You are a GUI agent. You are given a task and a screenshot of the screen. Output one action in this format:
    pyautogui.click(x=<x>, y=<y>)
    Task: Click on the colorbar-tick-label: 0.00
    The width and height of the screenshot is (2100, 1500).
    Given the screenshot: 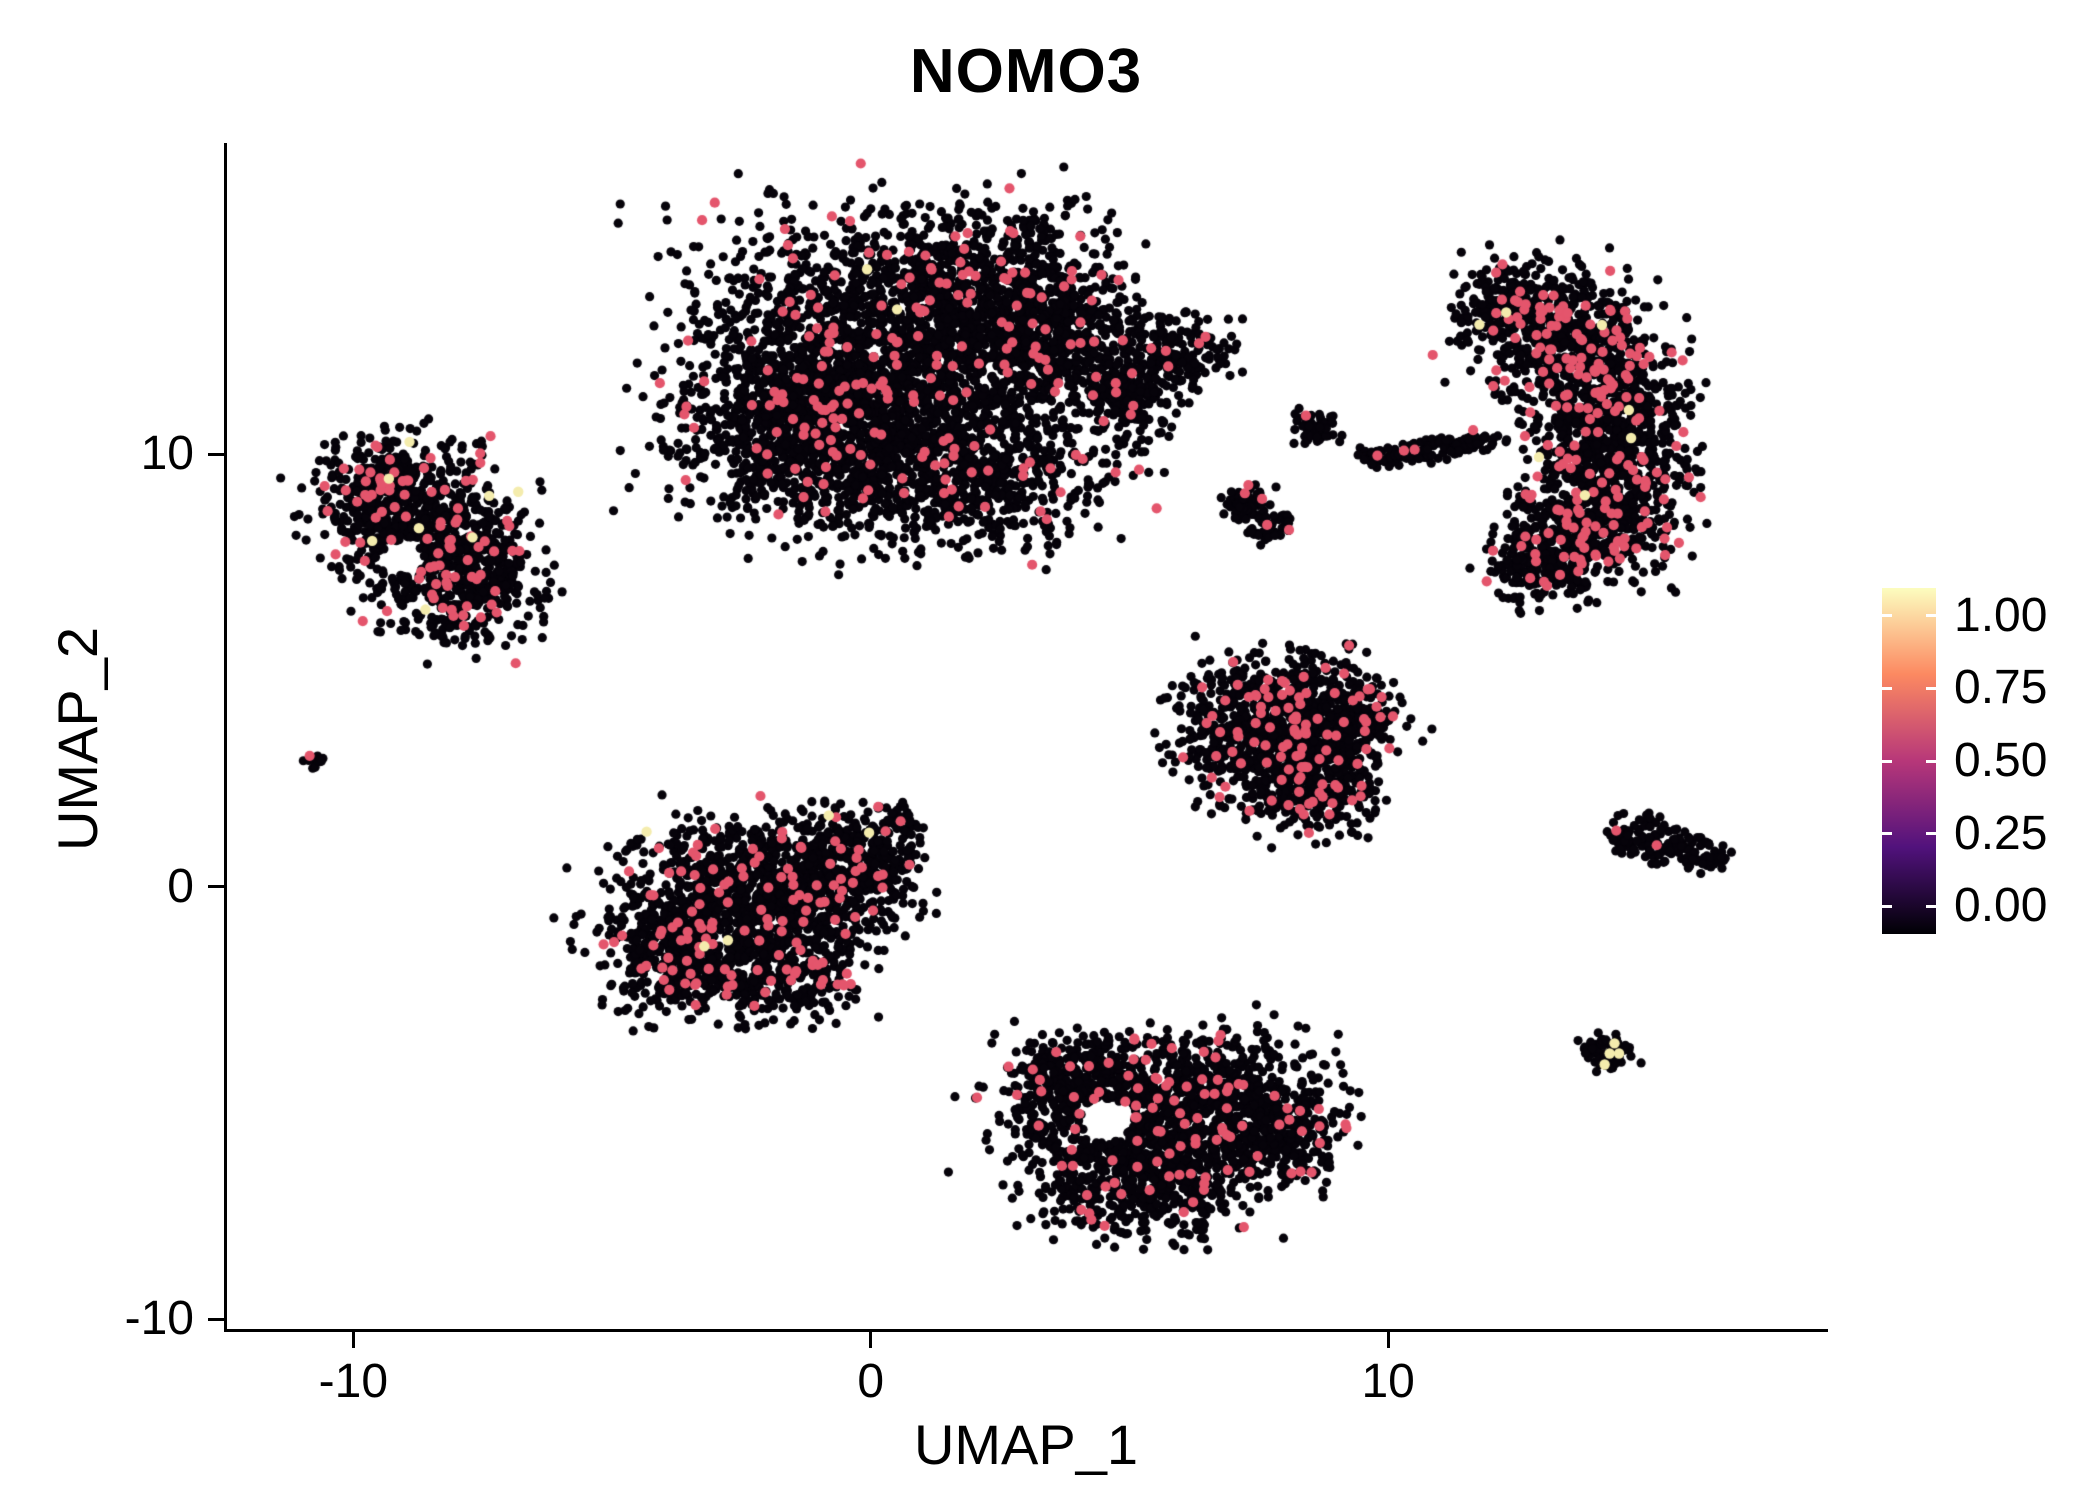 What is the action you would take?
    pyautogui.click(x=2001, y=906)
    